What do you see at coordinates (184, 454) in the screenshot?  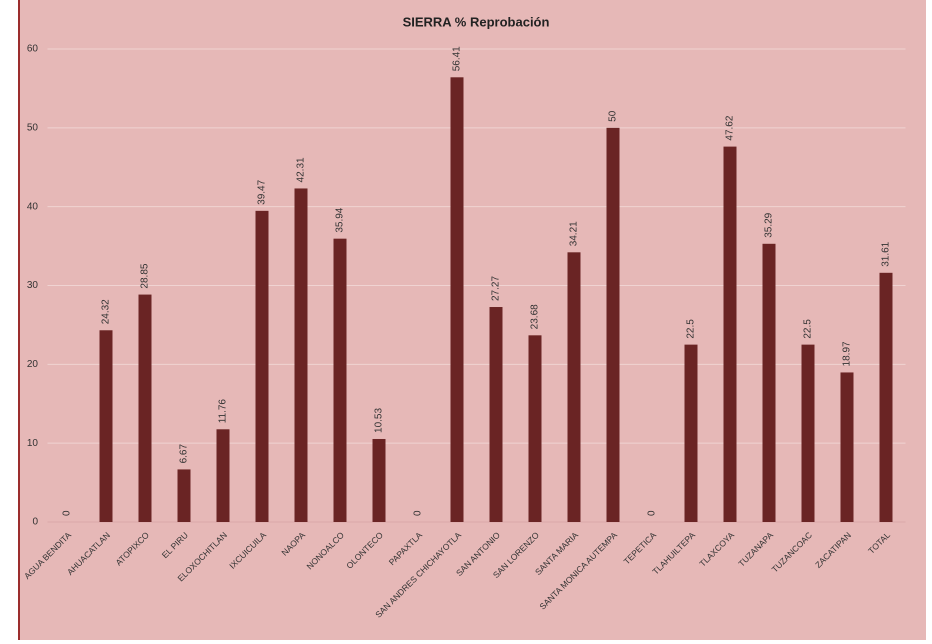 I see `data-label: 6.67` at bounding box center [184, 454].